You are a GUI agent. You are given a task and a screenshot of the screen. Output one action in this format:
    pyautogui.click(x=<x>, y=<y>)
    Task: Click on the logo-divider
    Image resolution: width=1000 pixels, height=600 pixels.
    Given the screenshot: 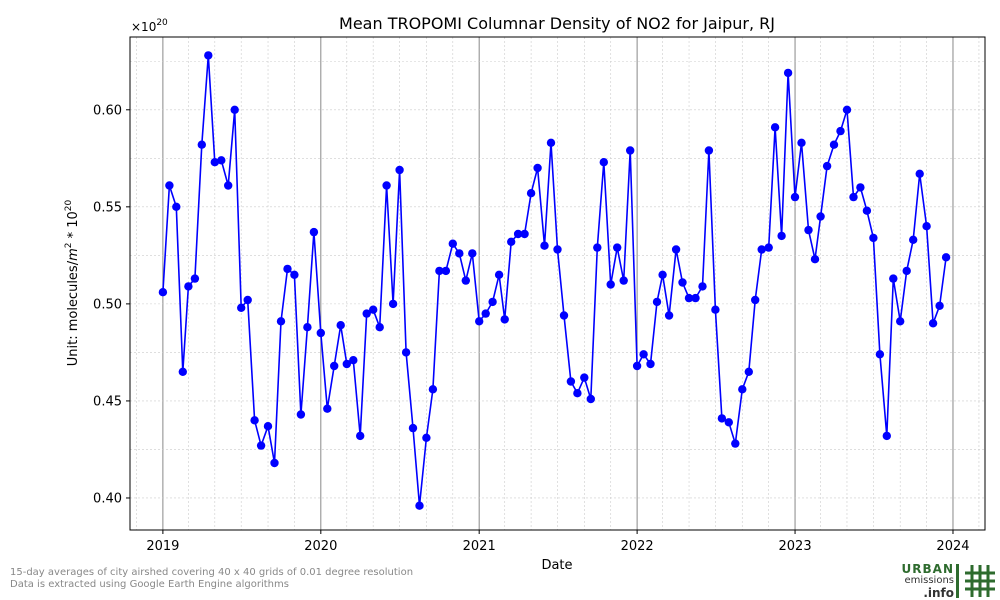 What is the action you would take?
    pyautogui.click(x=957, y=581)
    